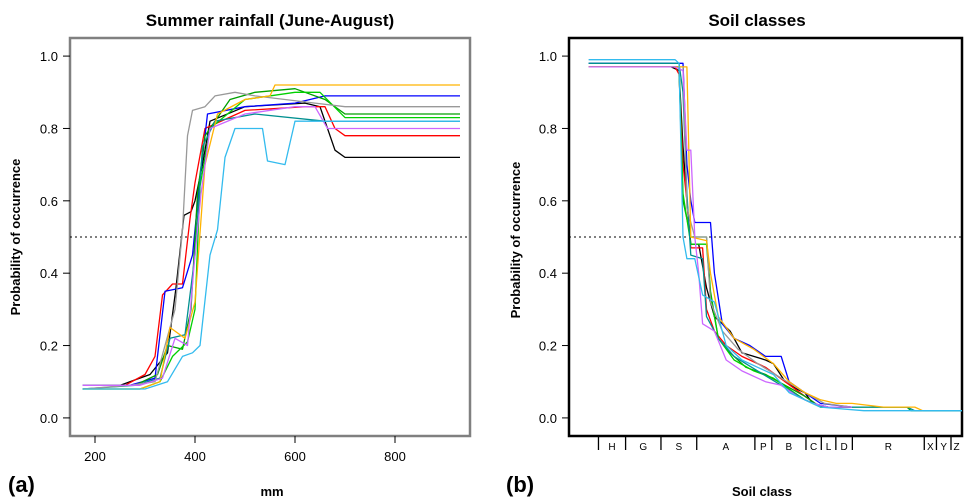  I want to click on chart-a-y-tick-label: 0.0, so click(49, 418).